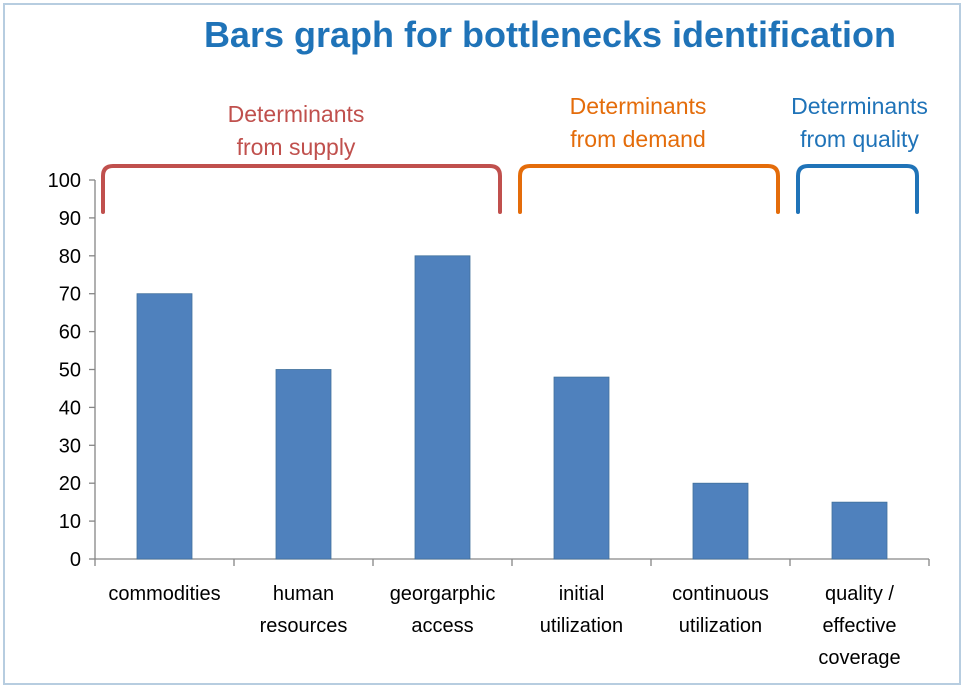 This screenshot has height=690, width=966. Describe the element at coordinates (296, 114) in the screenshot. I see `group-label-supply-line1: Determinants` at that location.